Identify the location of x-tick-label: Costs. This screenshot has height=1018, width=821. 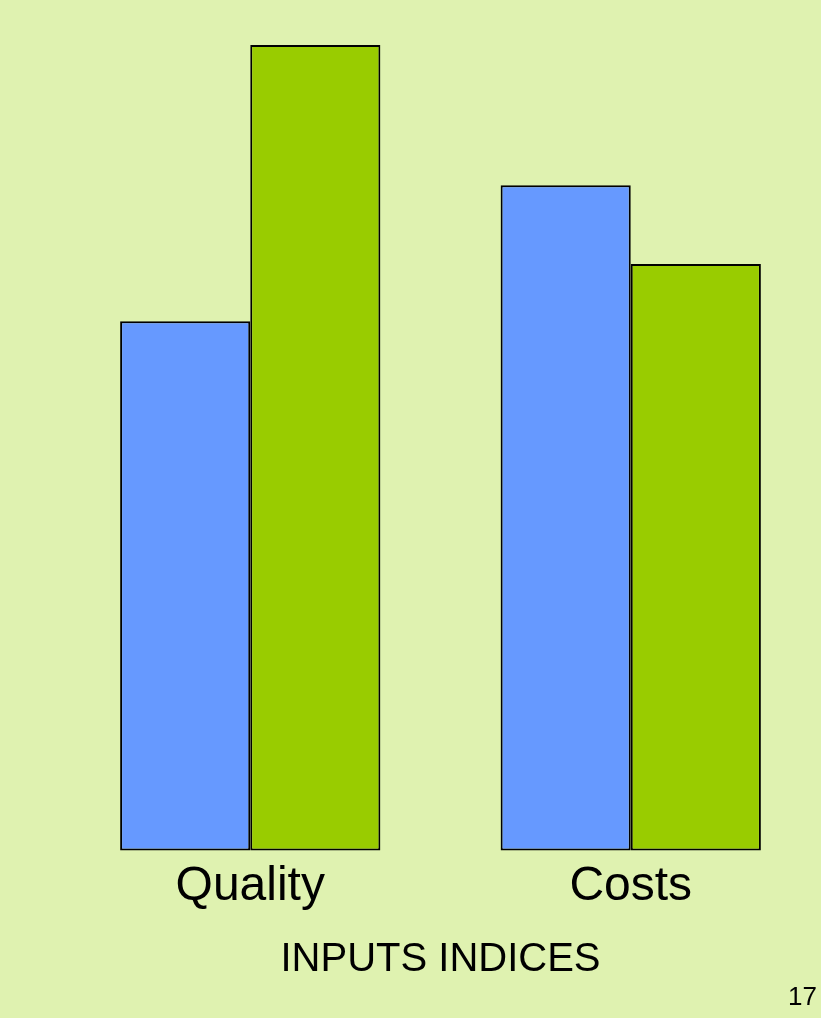
(631, 884).